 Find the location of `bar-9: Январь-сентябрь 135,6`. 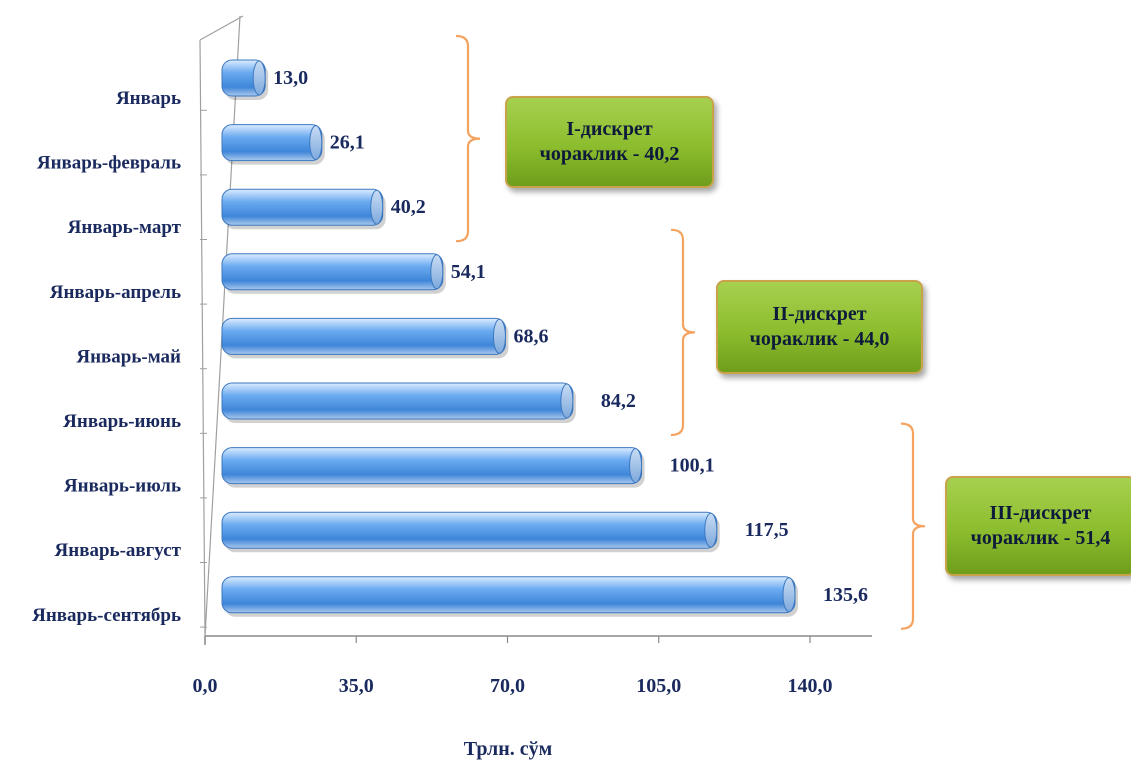

bar-9: Январь-сентябрь 135,6 is located at coordinates (450, 601).